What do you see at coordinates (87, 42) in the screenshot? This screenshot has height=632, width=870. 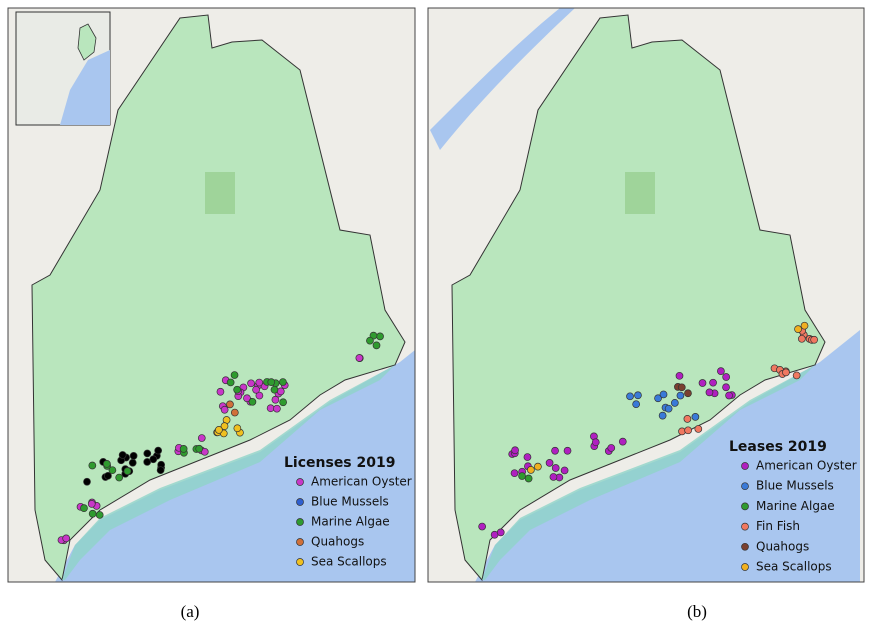 I see `inset-state` at bounding box center [87, 42].